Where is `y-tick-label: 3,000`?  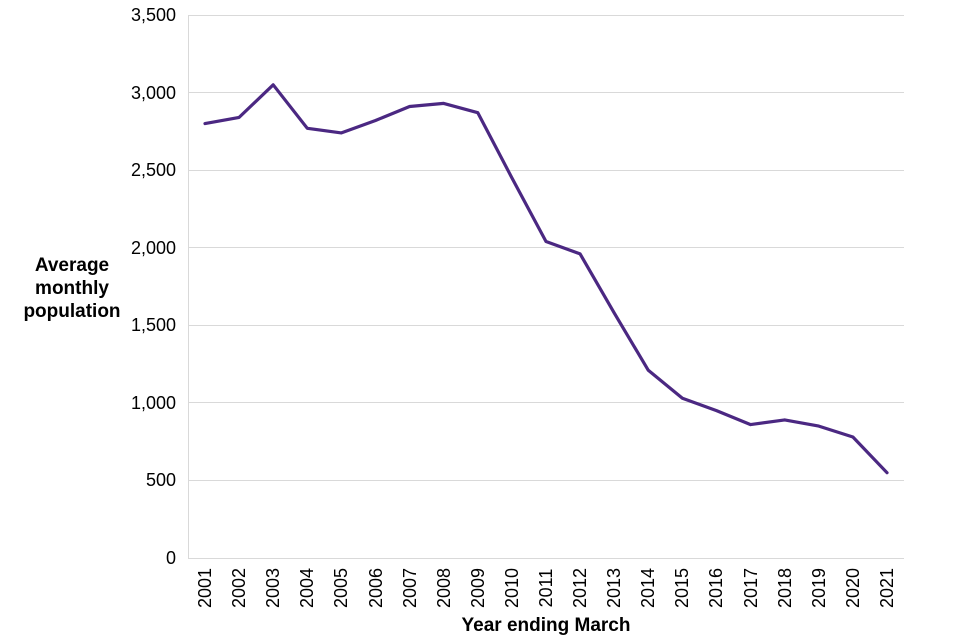 y-tick-label: 3,000 is located at coordinates (153, 92).